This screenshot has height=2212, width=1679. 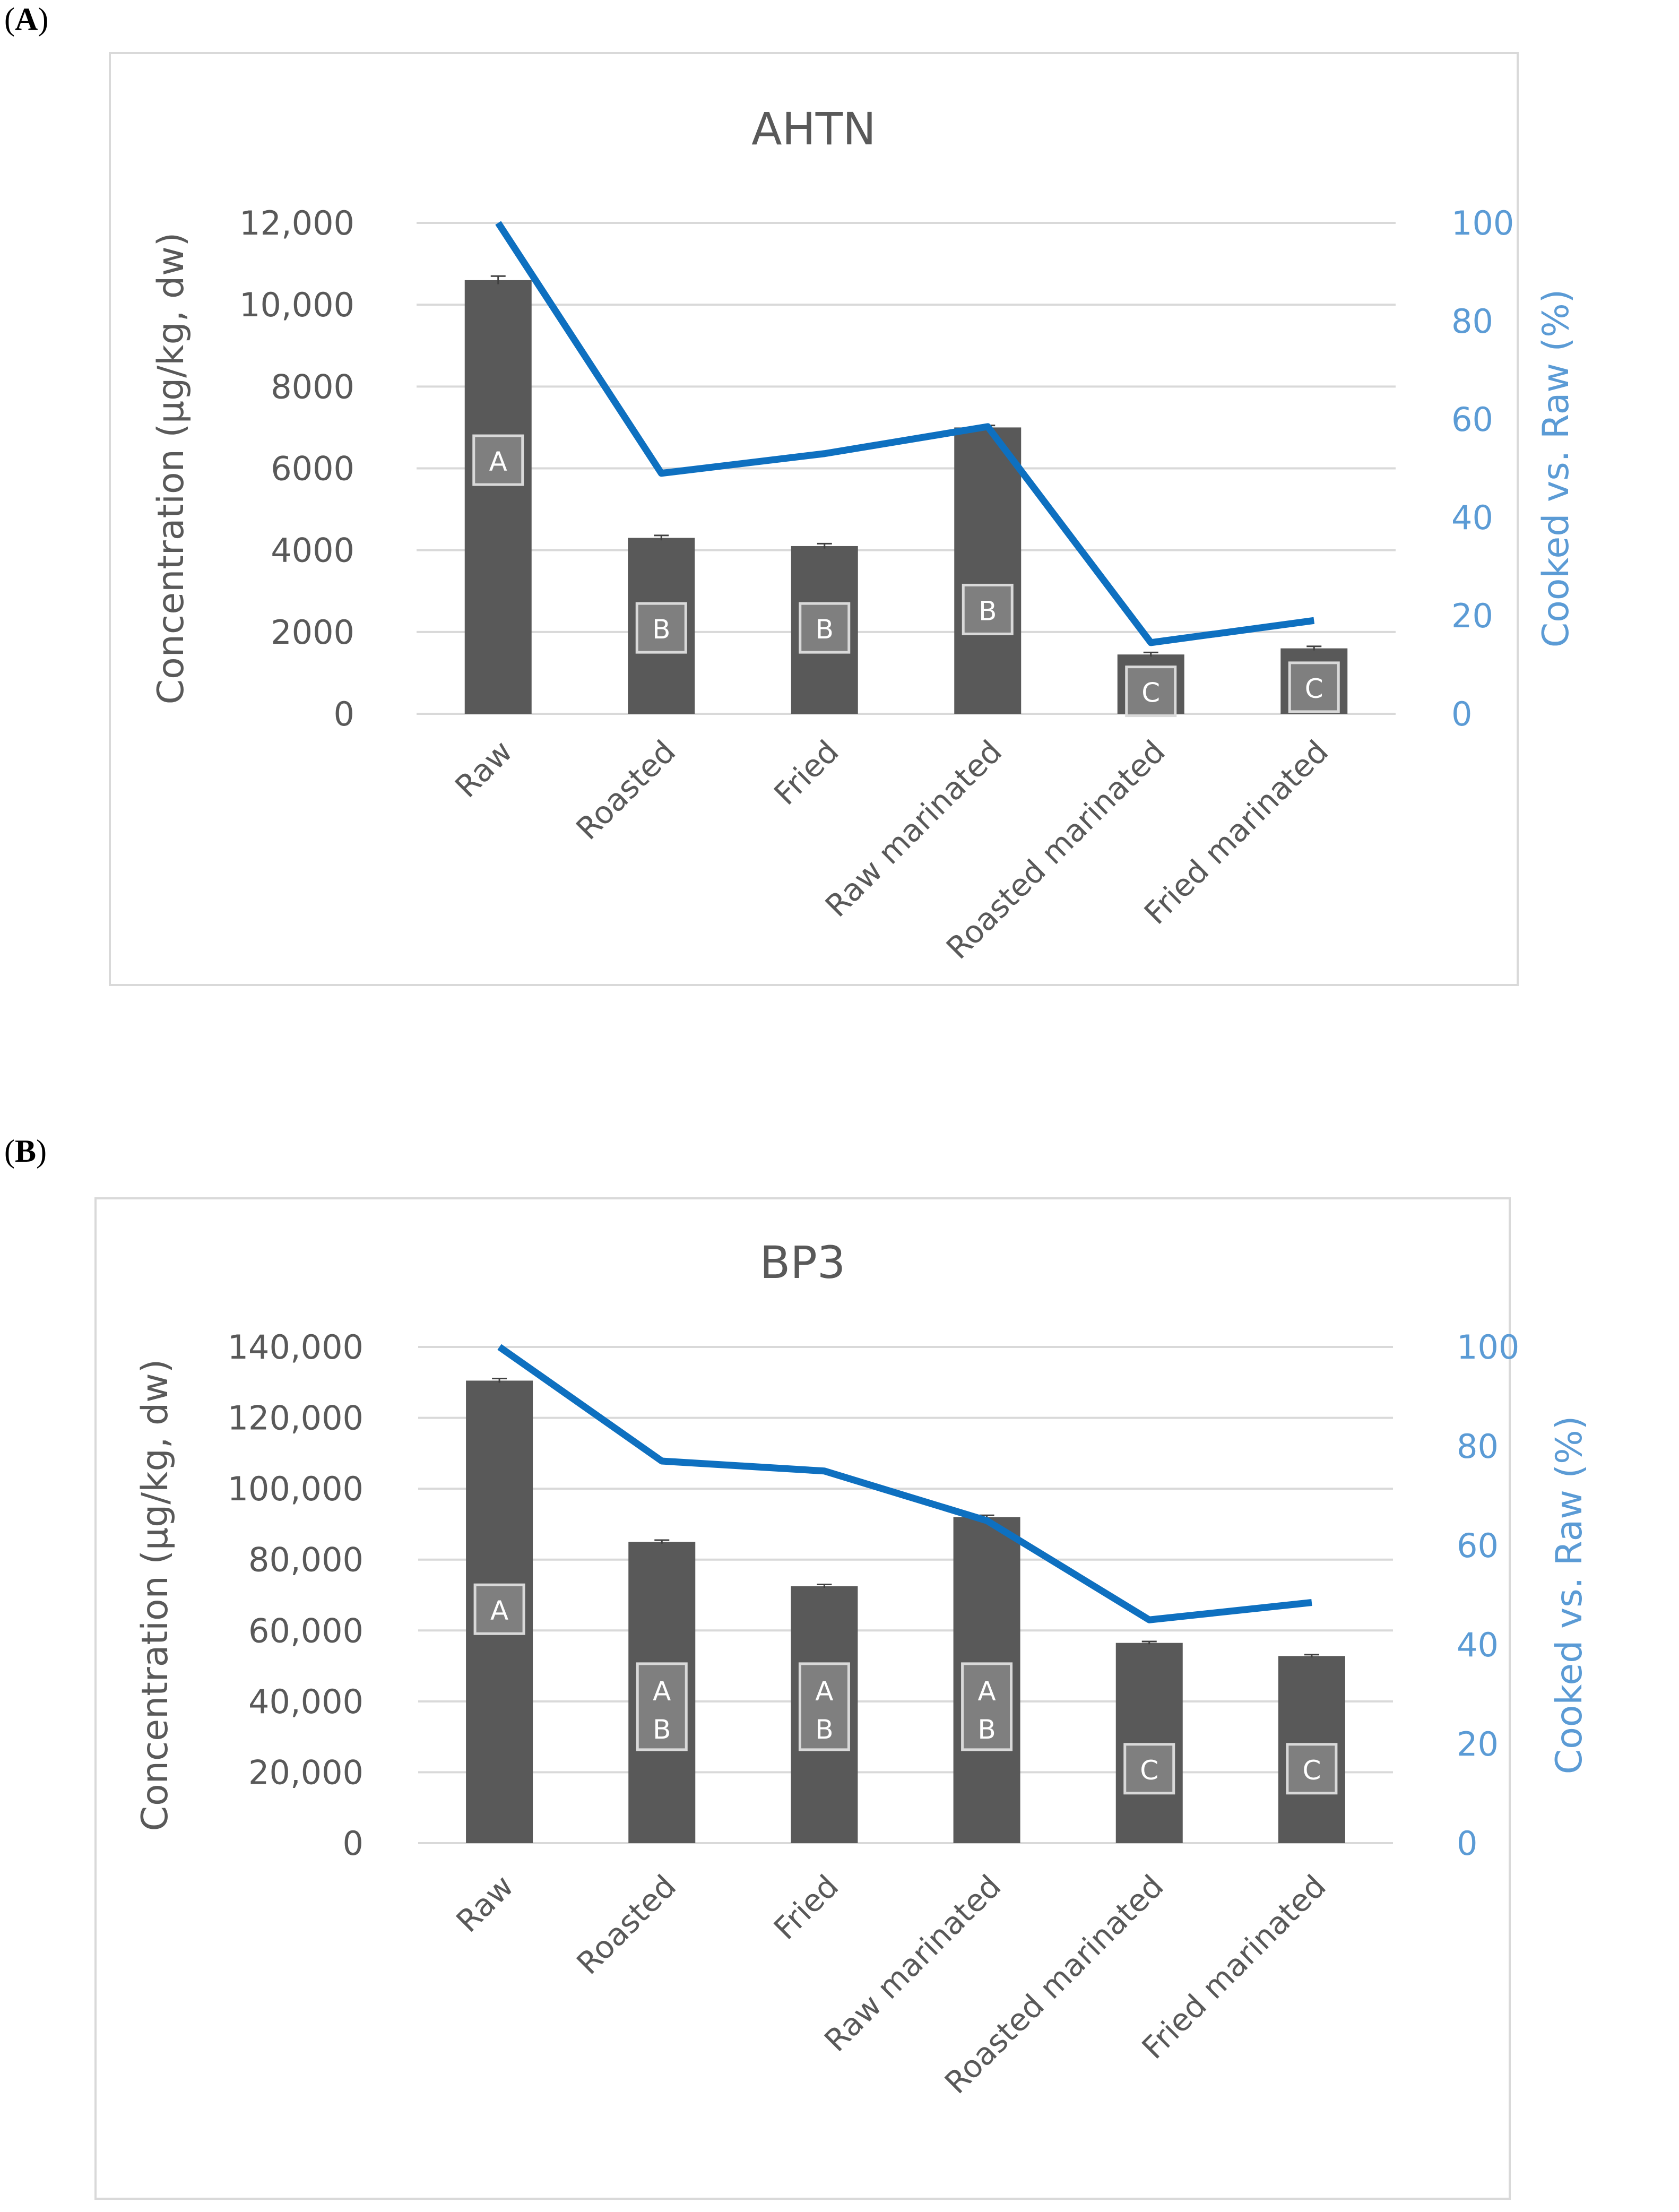 What do you see at coordinates (306, 1630) in the screenshot?
I see `y-tick-label: 60,000` at bounding box center [306, 1630].